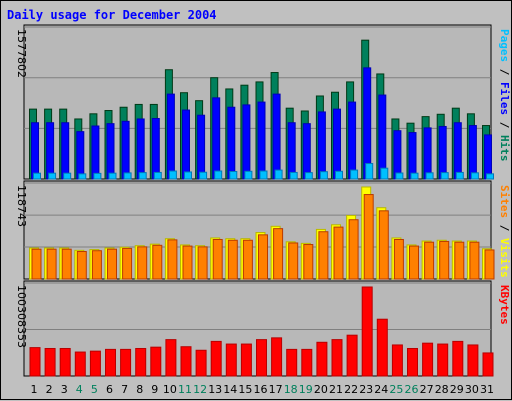 The height and width of the screenshot is (401, 512). Describe the element at coordinates (396, 389) in the screenshot. I see `x-tick-day-25: 25` at that location.